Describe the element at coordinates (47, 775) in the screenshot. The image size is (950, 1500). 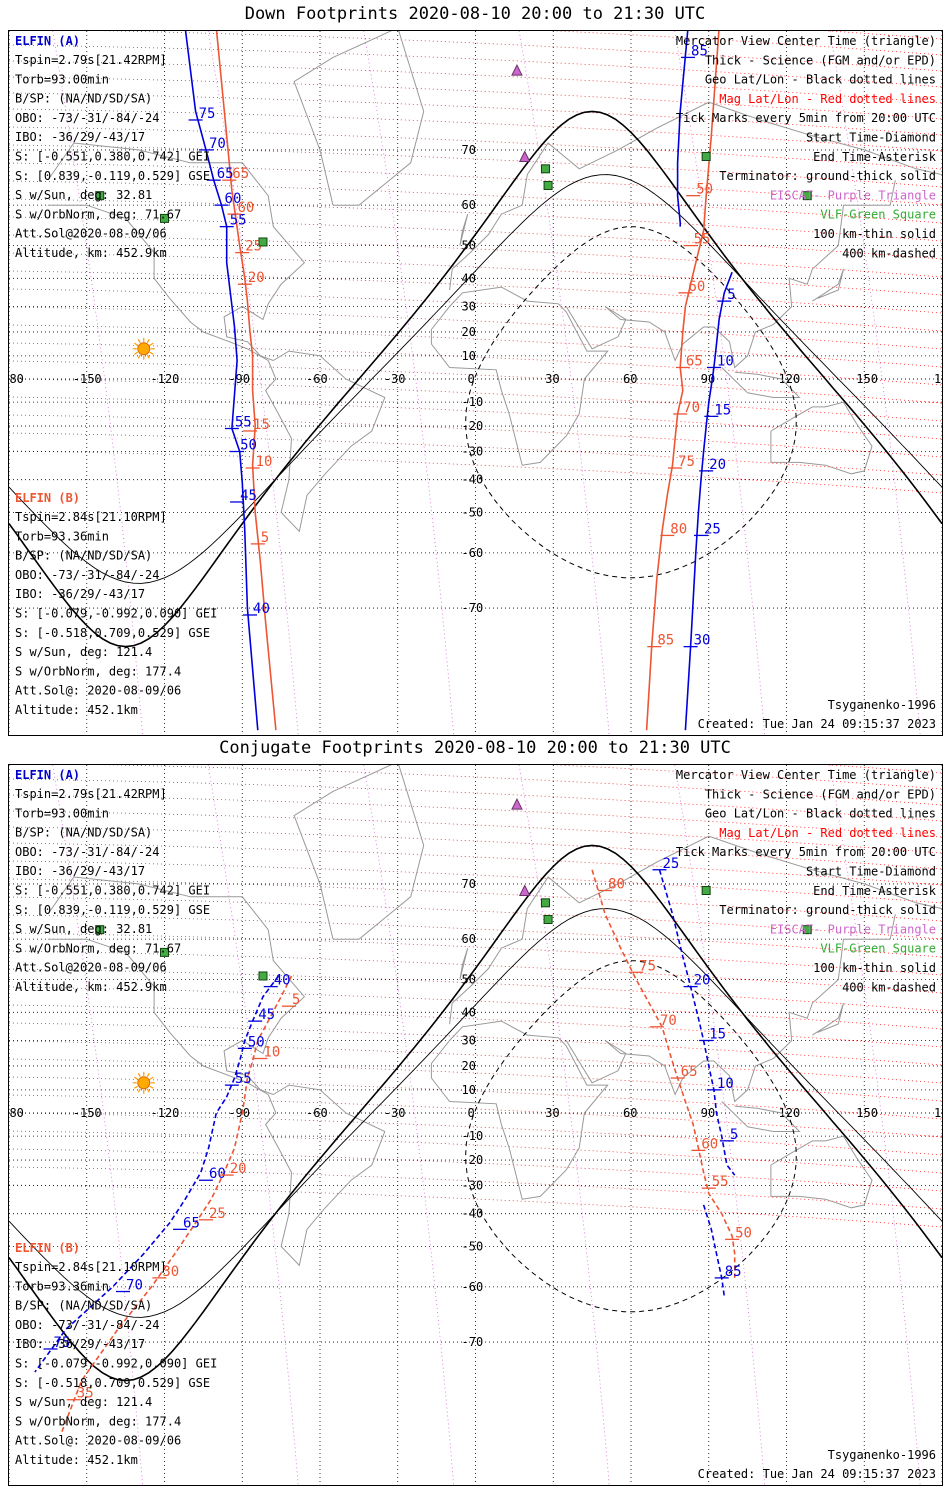
I see `elfin-a-header: ELFIN (A)` at that location.